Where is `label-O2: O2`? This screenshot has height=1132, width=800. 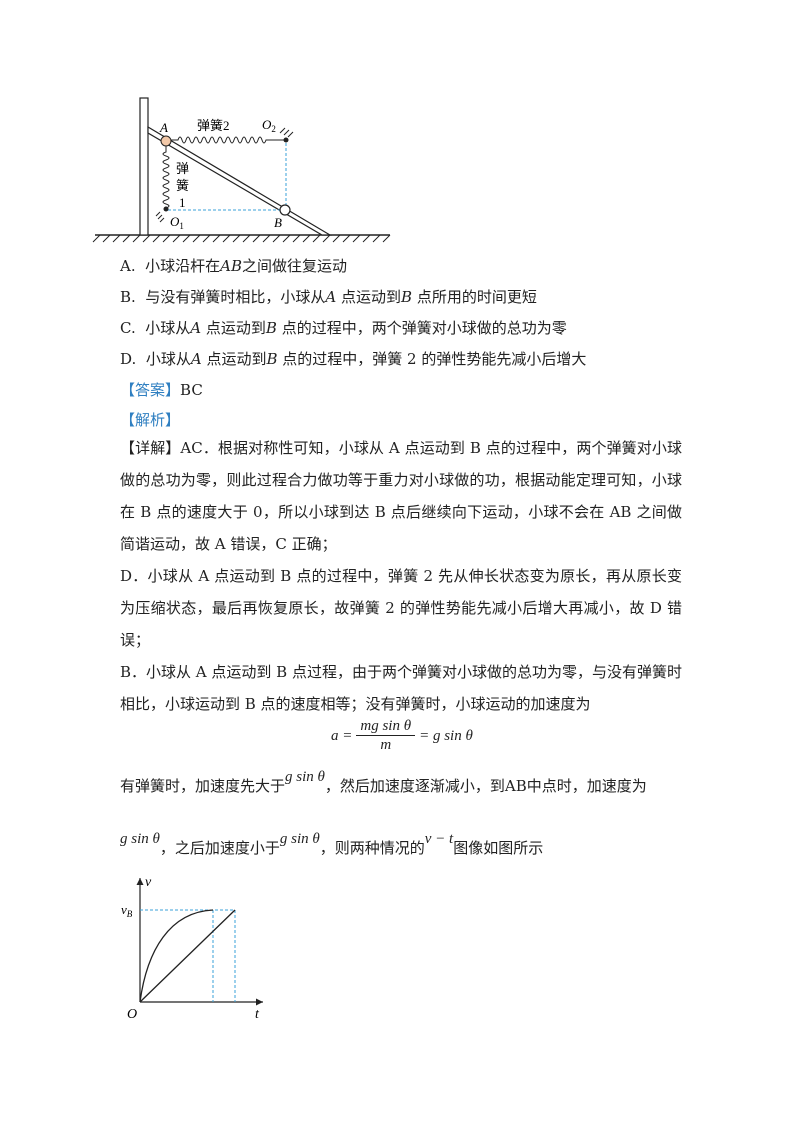
label-O2: O2 is located at coordinates (269, 125).